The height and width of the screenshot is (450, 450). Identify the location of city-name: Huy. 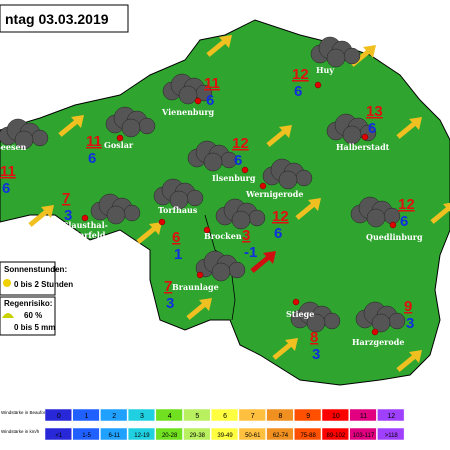
(325, 70).